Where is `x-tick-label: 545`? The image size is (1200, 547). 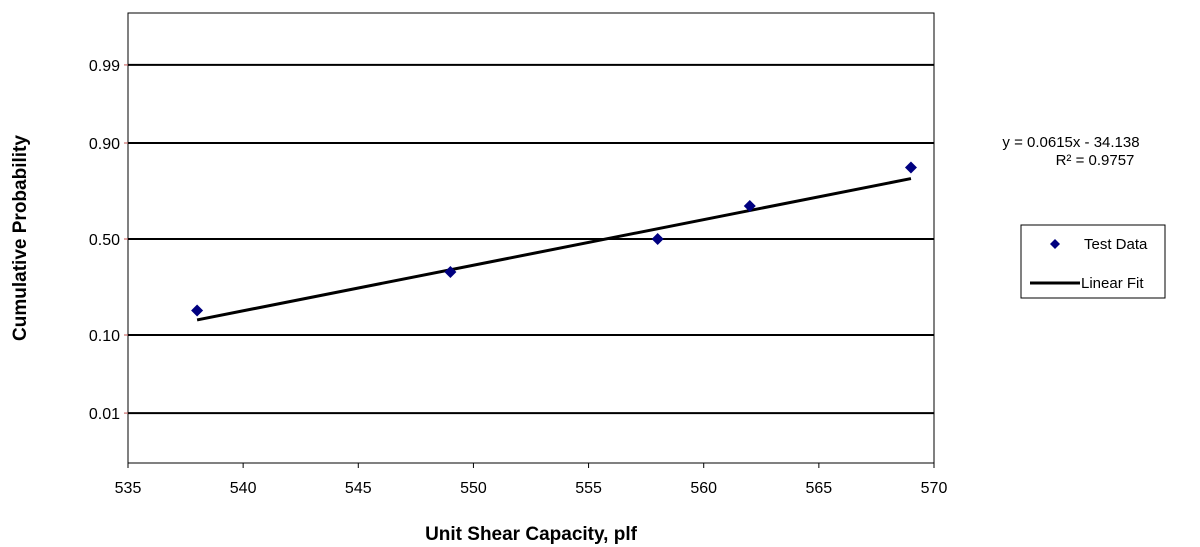
x-tick-label: 545 is located at coordinates (358, 488).